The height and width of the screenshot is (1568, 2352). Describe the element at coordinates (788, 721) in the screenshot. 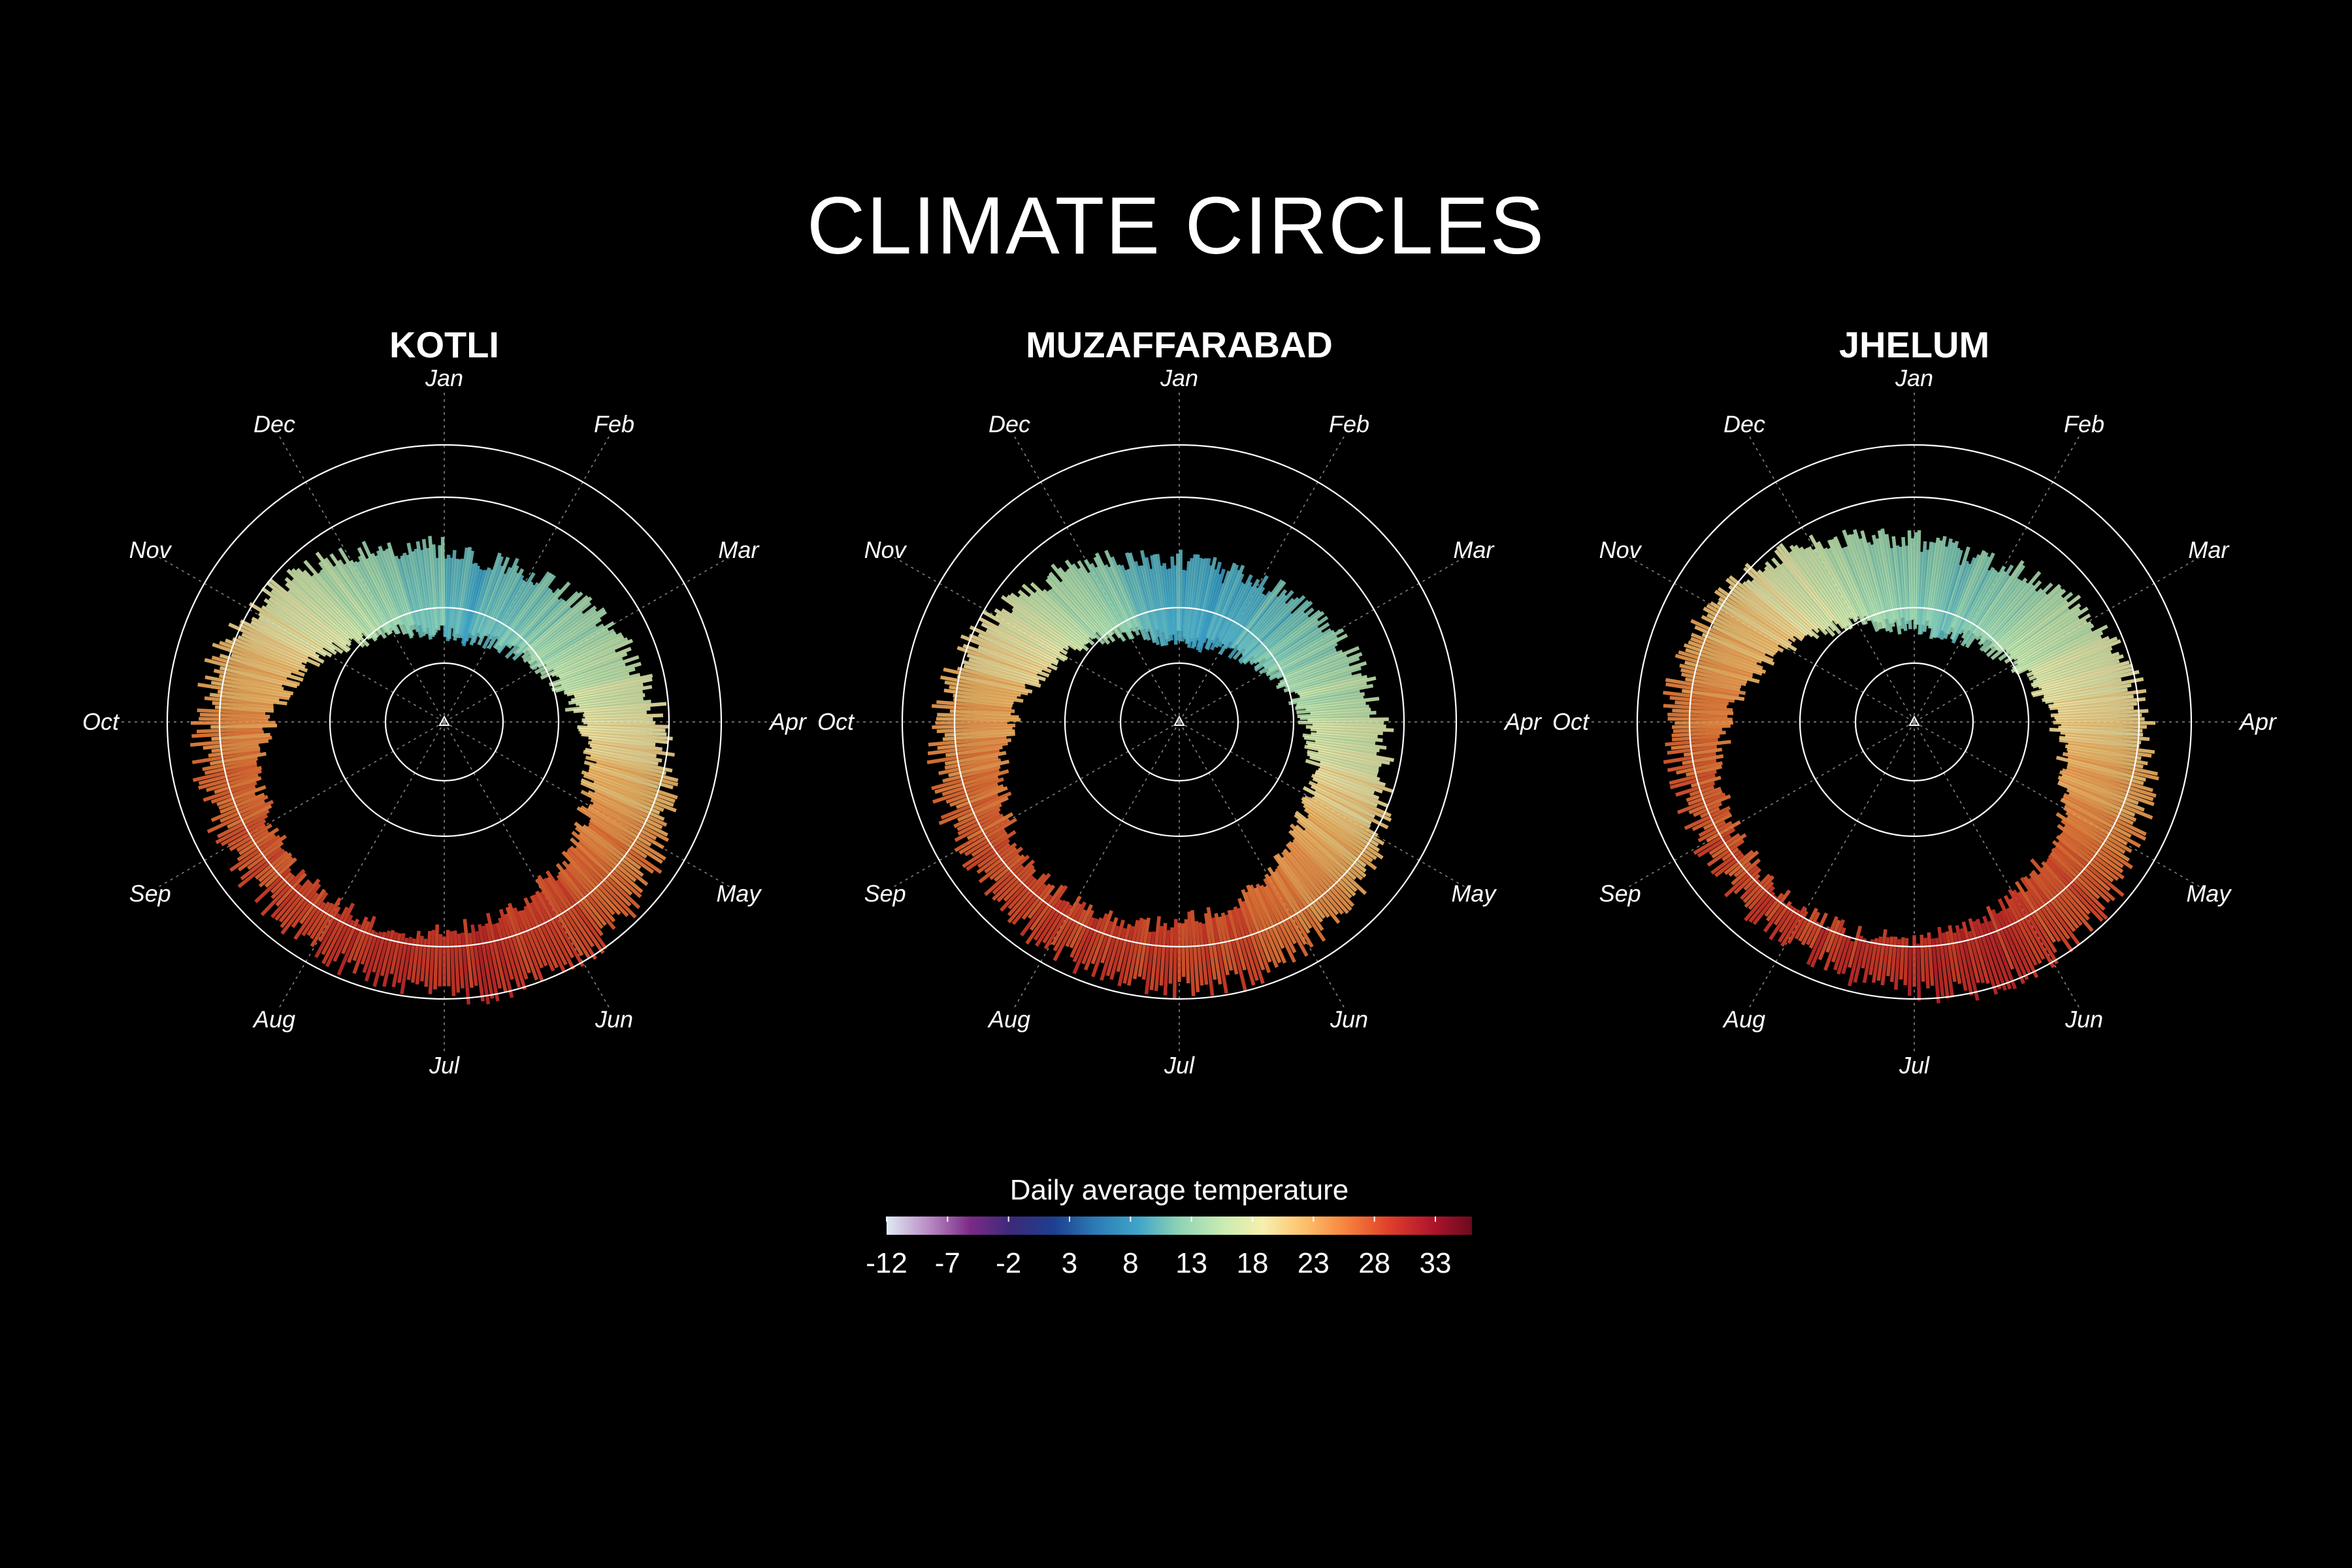

I see `month-label: Apr` at that location.